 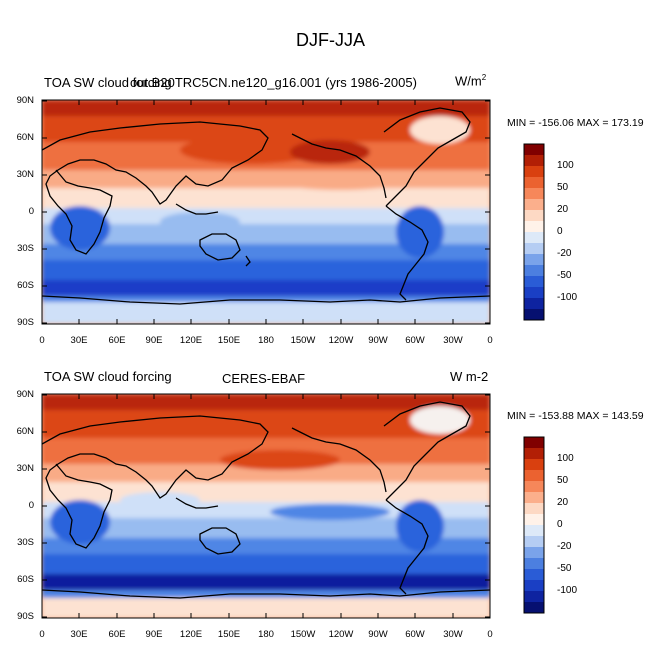 I want to click on panel1-minmax: MIN = -156.06 MAX = 173.19, so click(x=575, y=123).